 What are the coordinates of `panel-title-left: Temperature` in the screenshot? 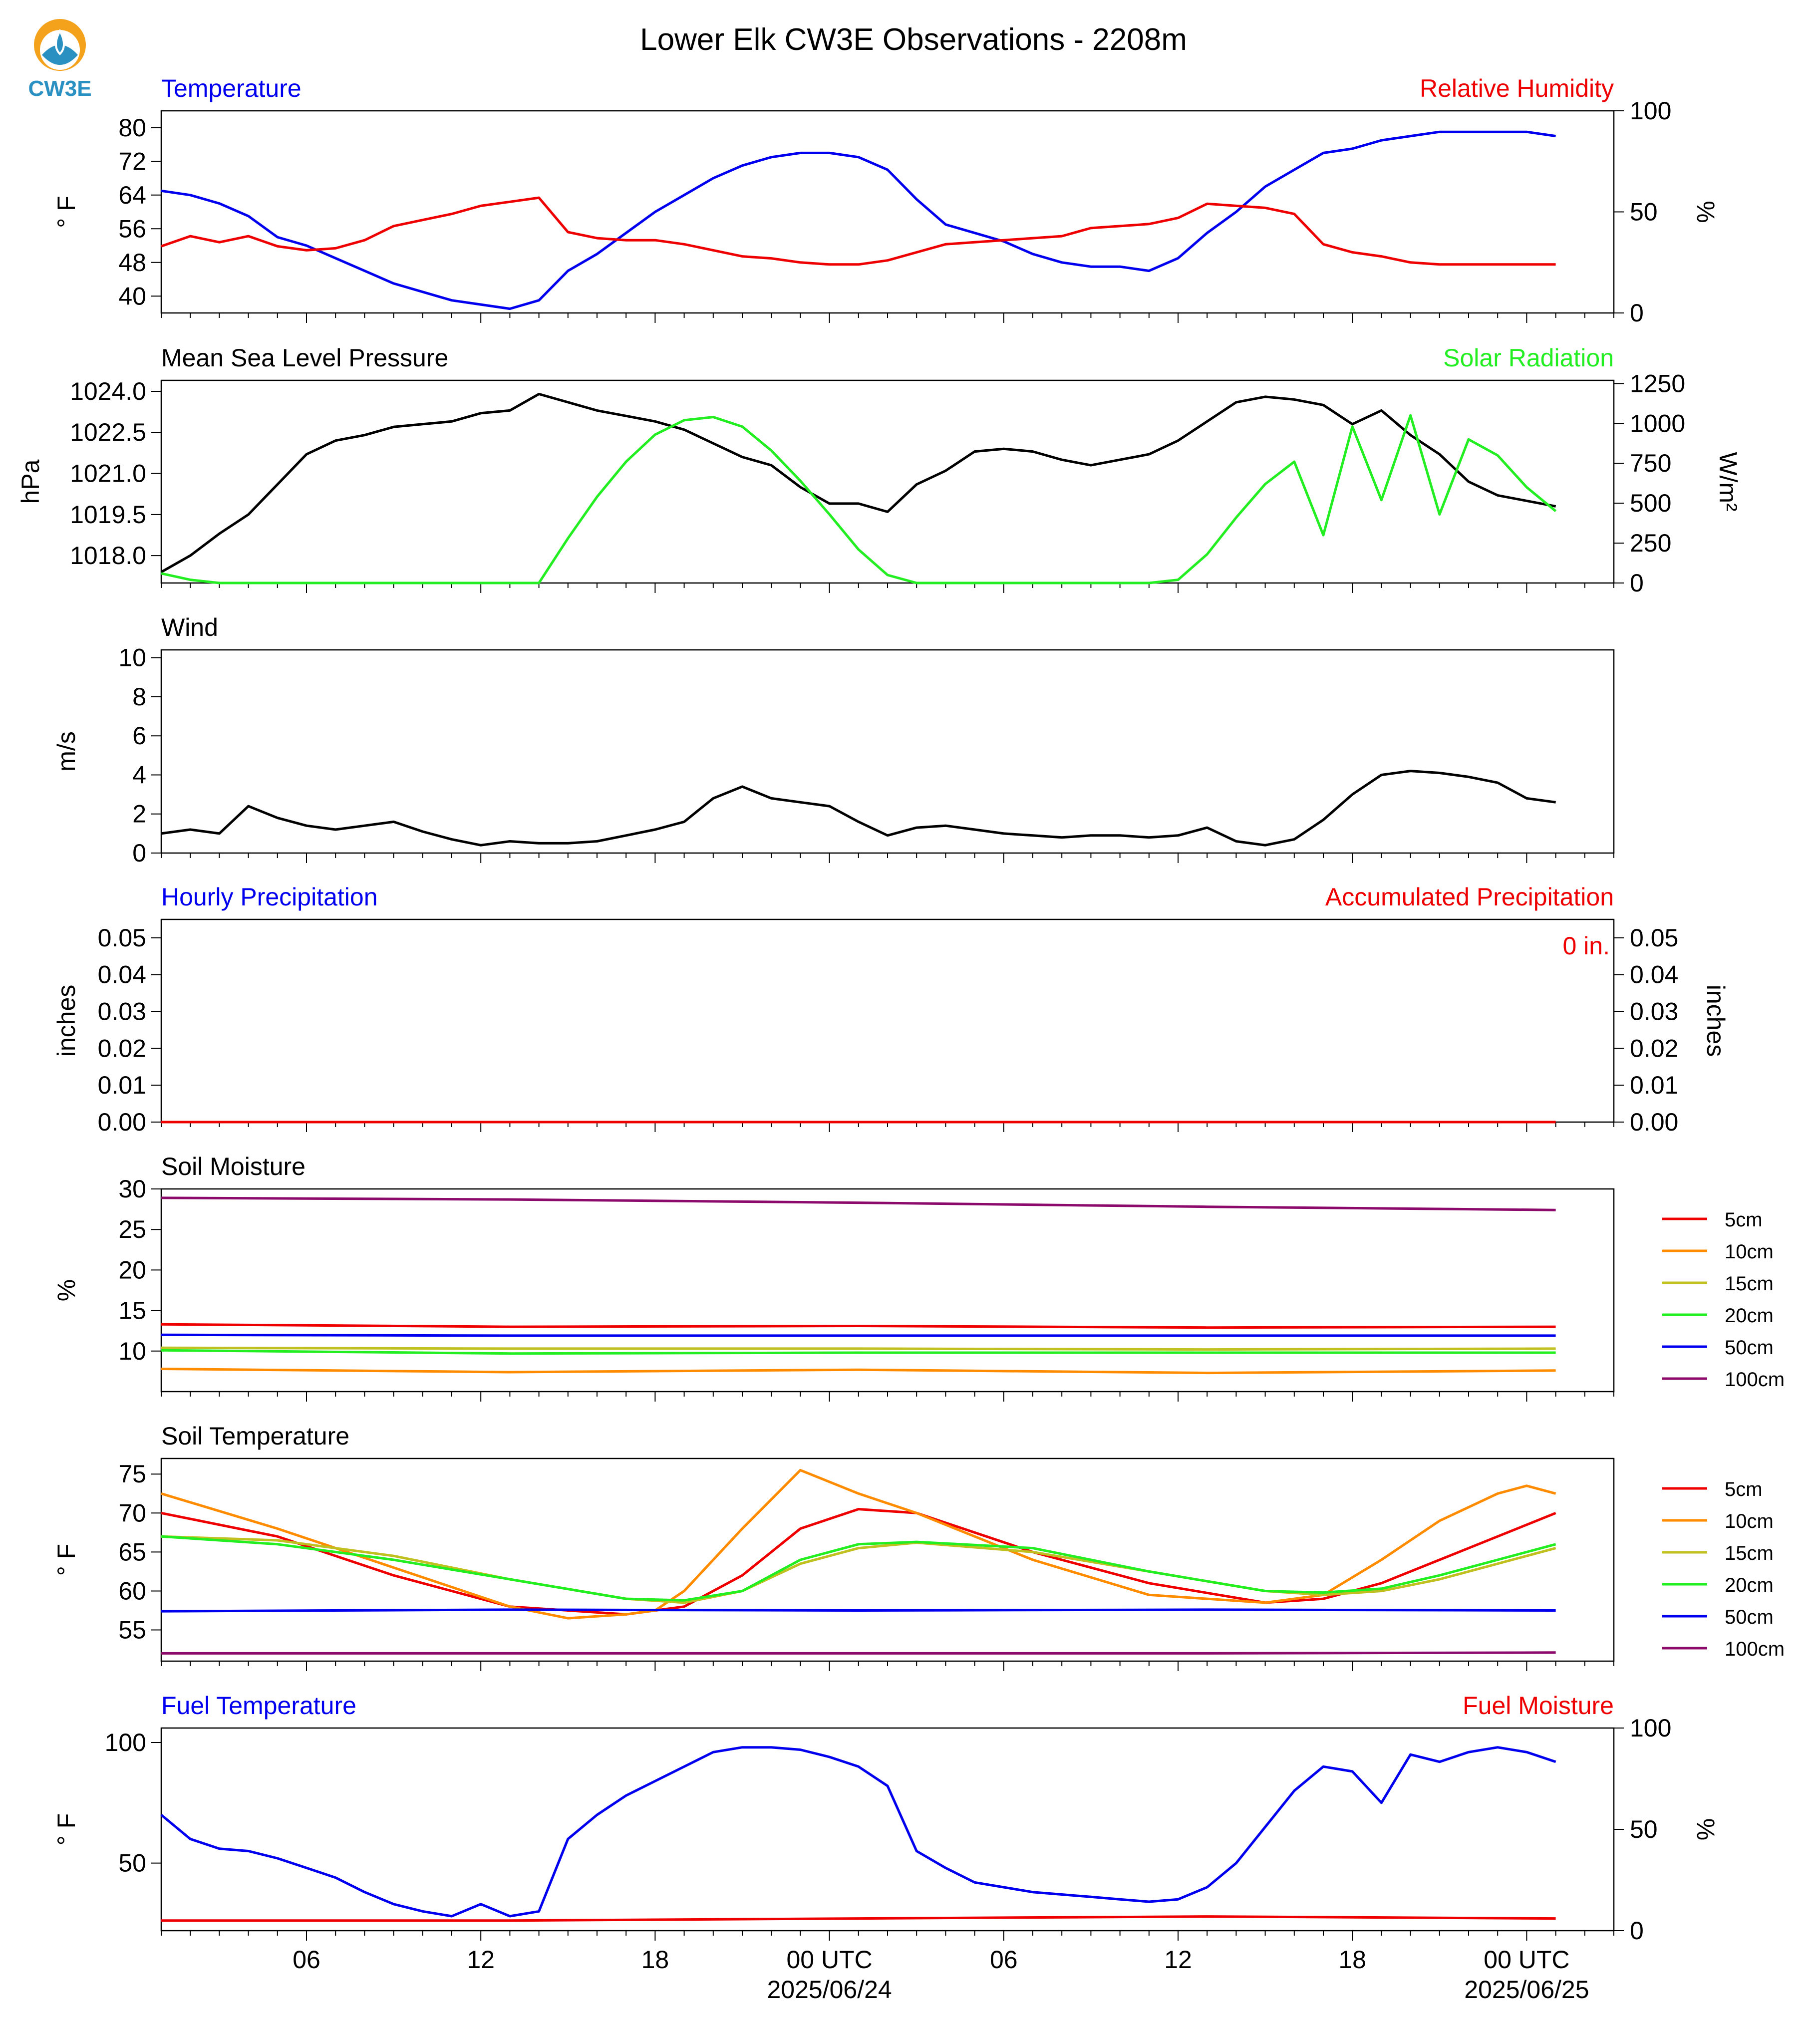 It's located at (231, 88).